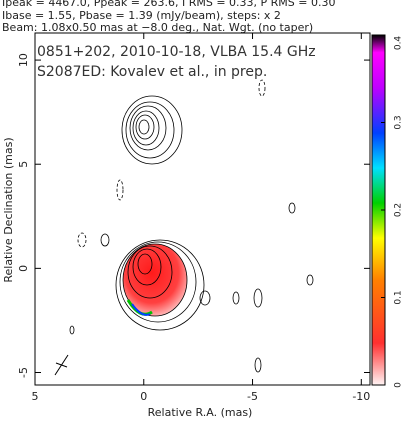  Describe the element at coordinates (23, 60) in the screenshot. I see `y-tick-label: 10` at that location.